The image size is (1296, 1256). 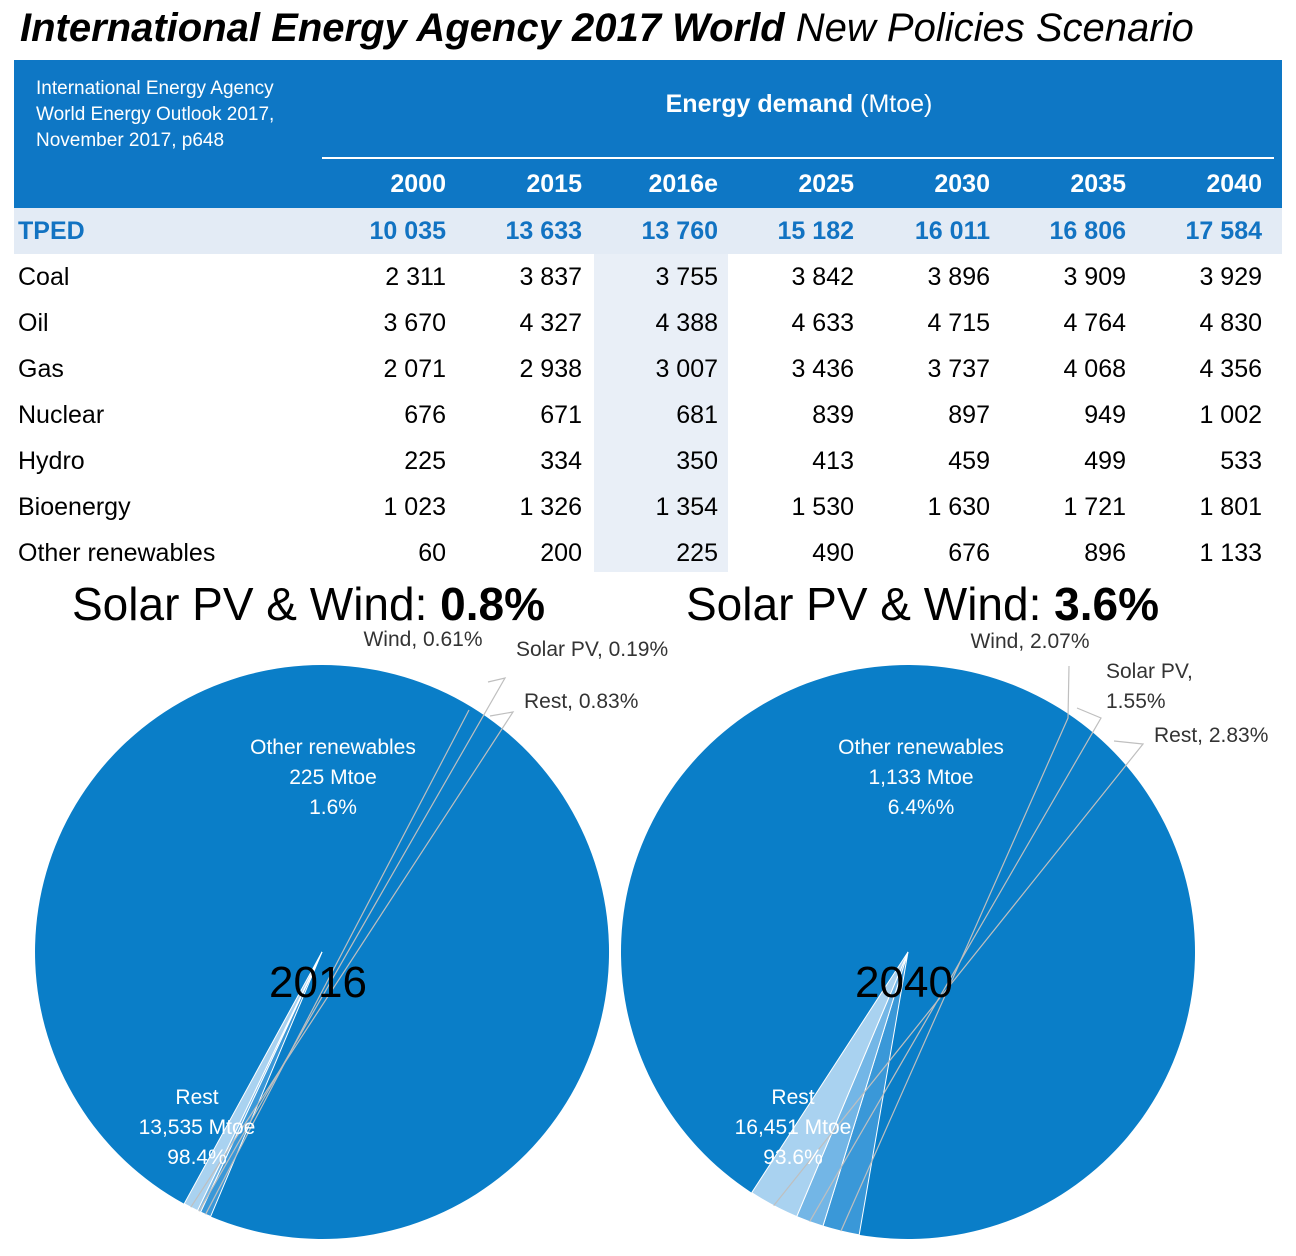 I want to click on slice-label: 13,535 Mtoe, so click(x=197, y=1127).